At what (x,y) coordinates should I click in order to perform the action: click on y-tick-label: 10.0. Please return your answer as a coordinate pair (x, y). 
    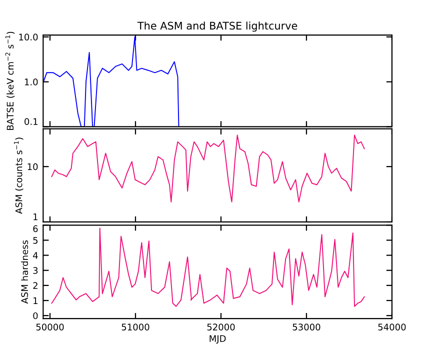
    Looking at the image, I should click on (28, 37).